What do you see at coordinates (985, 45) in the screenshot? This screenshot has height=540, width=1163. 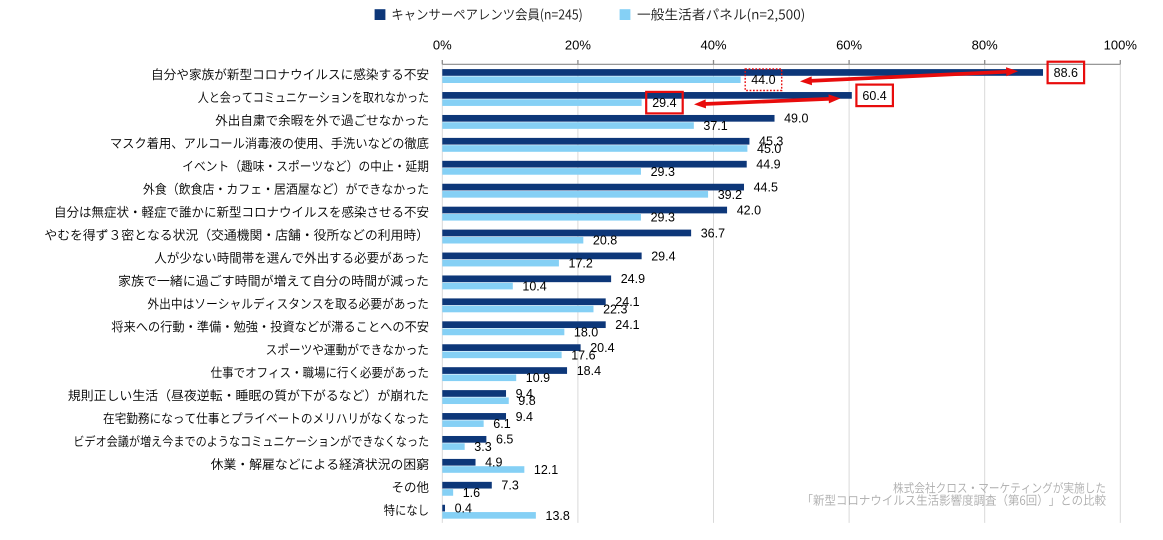 I see `svg-text: 80%` at bounding box center [985, 45].